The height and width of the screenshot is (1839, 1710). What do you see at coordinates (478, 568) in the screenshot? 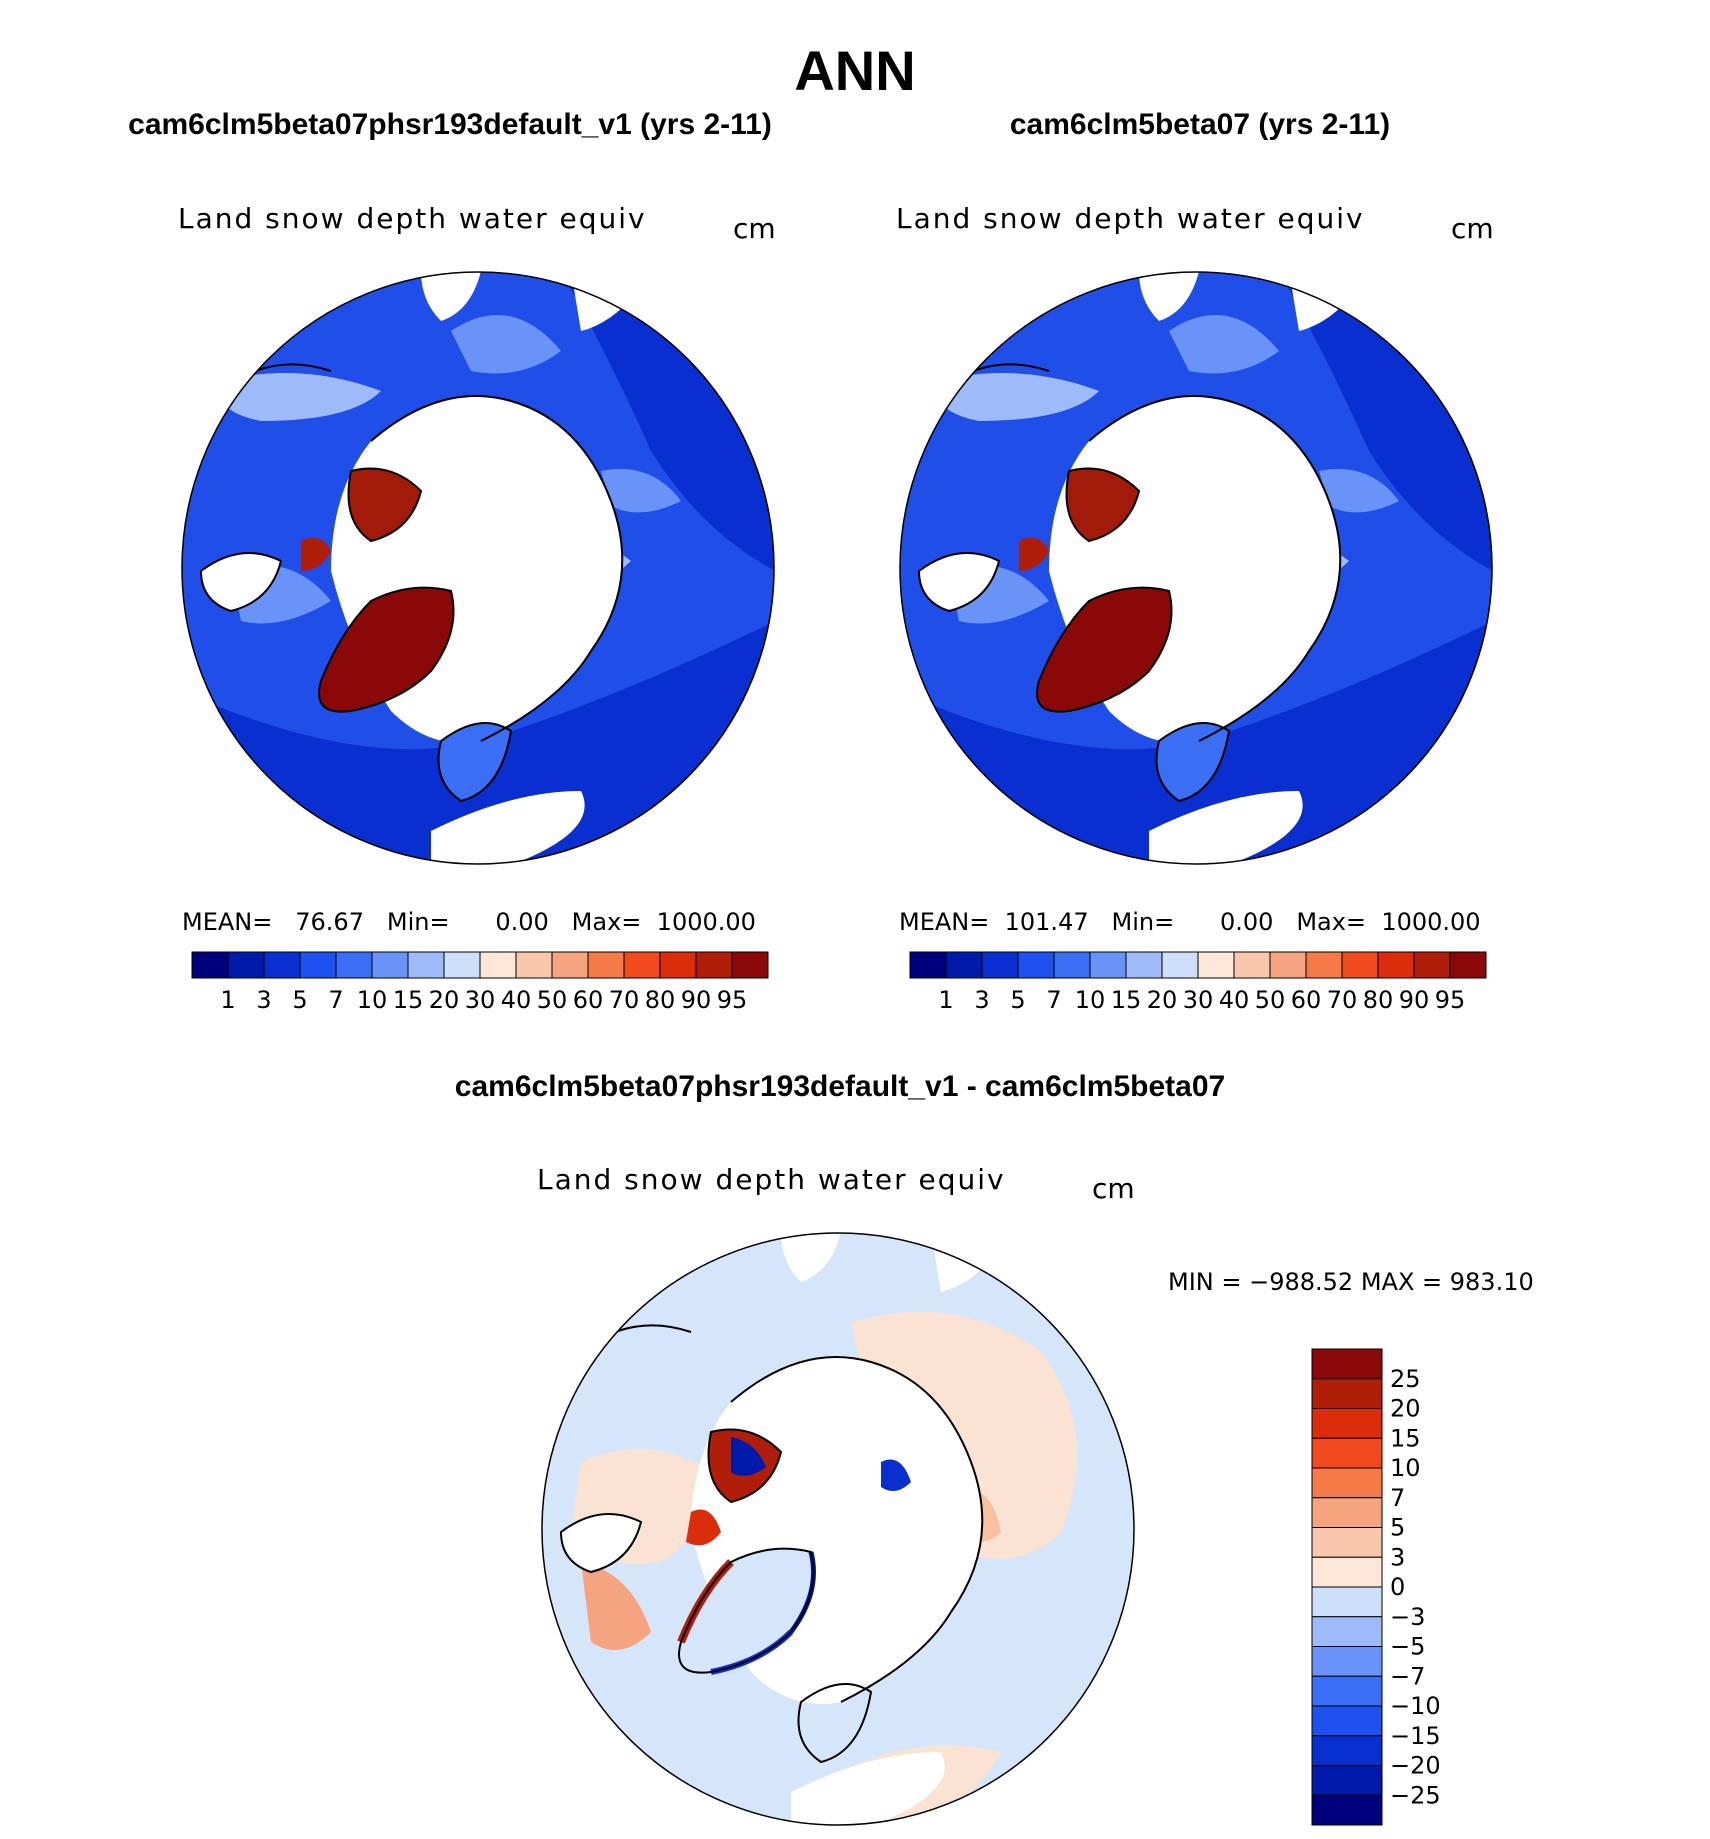
I see `panel-1-polar-map` at bounding box center [478, 568].